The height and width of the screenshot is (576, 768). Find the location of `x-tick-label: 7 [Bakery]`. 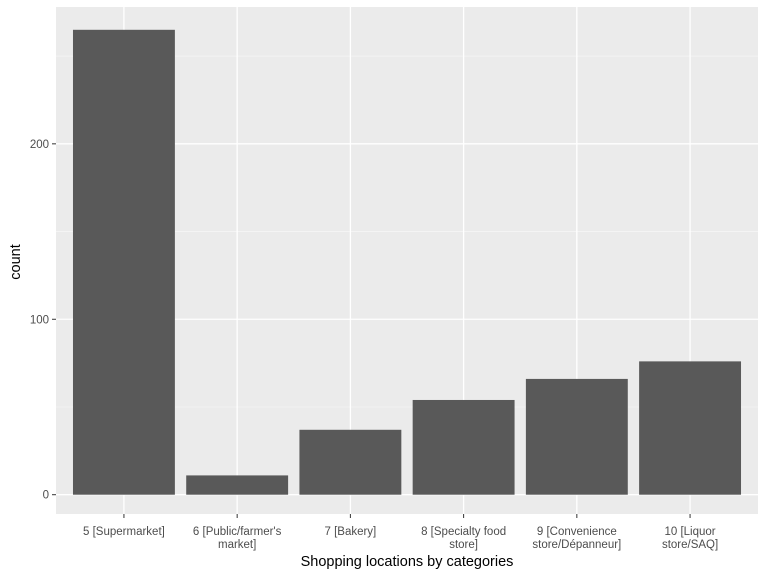

x-tick-label: 7 [Bakery] is located at coordinates (350, 532).